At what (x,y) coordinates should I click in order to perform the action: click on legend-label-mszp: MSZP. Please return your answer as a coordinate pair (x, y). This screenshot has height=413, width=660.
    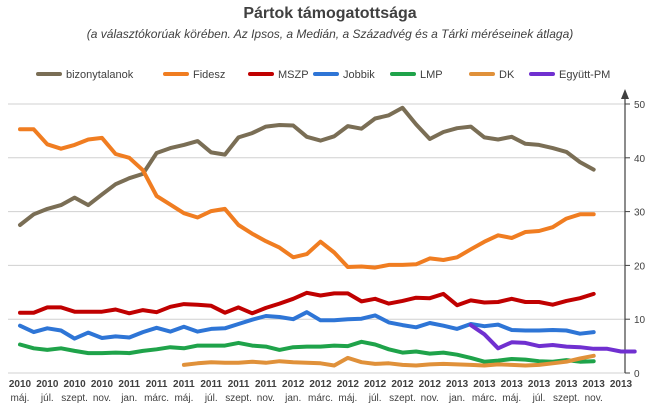
    Looking at the image, I should click on (293, 75).